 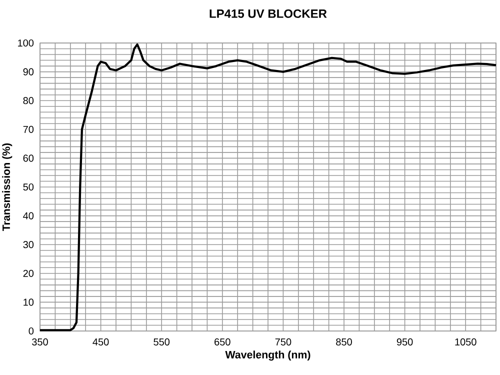 I want to click on x-tick-label: 850, so click(x=344, y=342).